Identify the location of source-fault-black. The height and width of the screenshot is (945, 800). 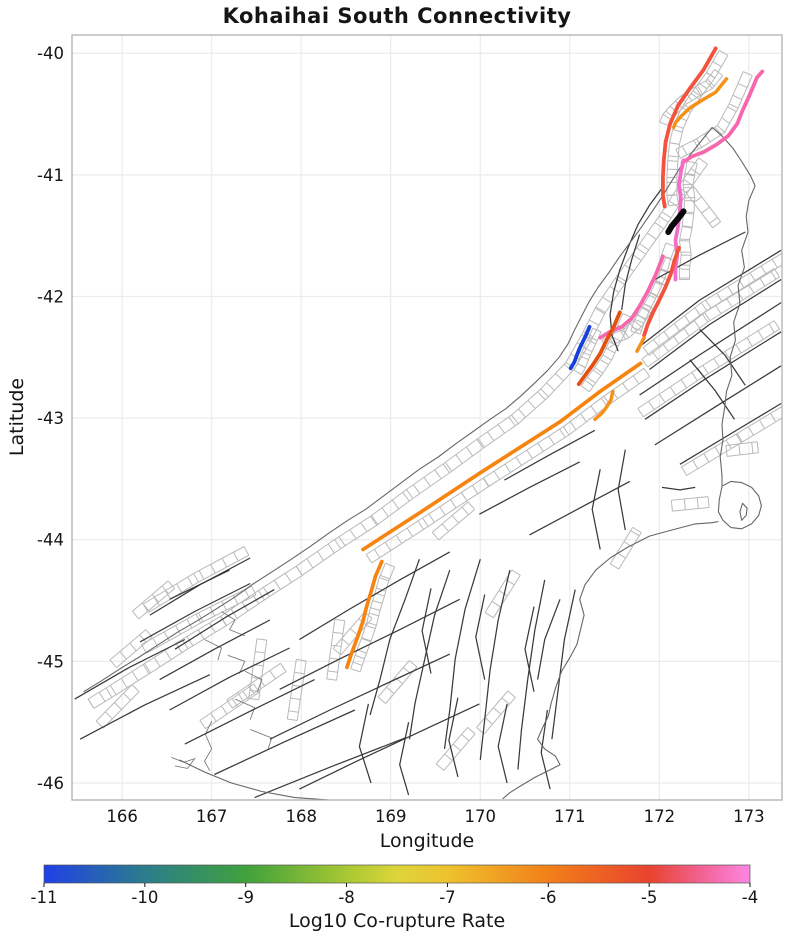
(676, 221).